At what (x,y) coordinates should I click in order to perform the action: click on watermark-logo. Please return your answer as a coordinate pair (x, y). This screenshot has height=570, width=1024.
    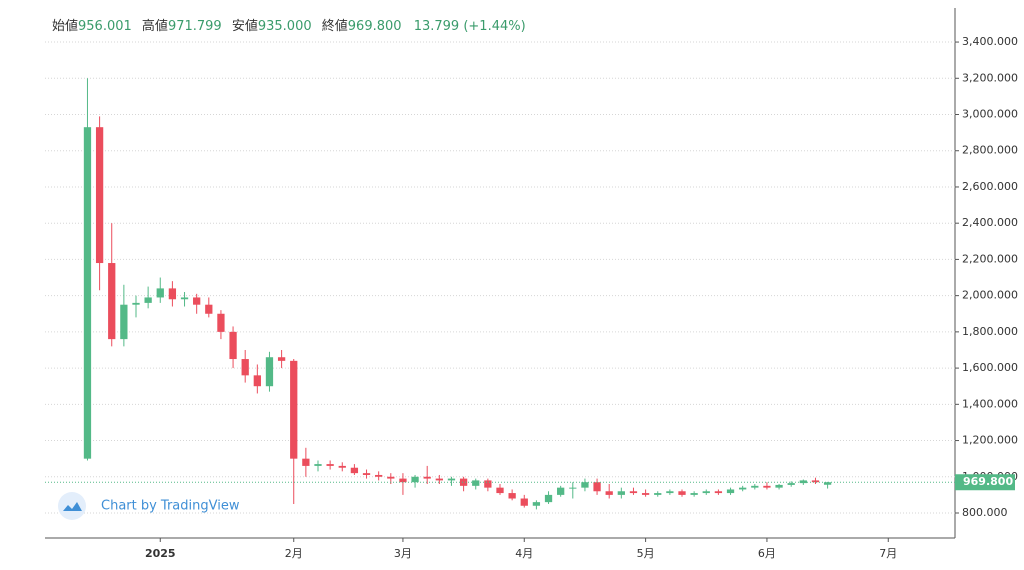
    Looking at the image, I should click on (72, 506).